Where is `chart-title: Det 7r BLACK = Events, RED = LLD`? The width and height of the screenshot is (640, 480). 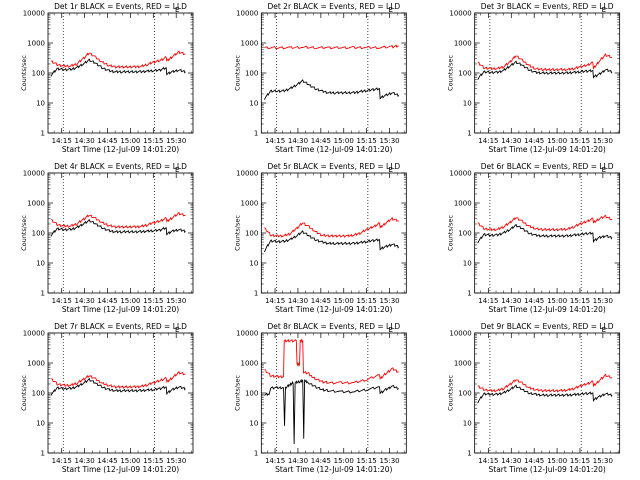 chart-title: Det 7r BLACK = Events, RED = LLD is located at coordinates (120, 326).